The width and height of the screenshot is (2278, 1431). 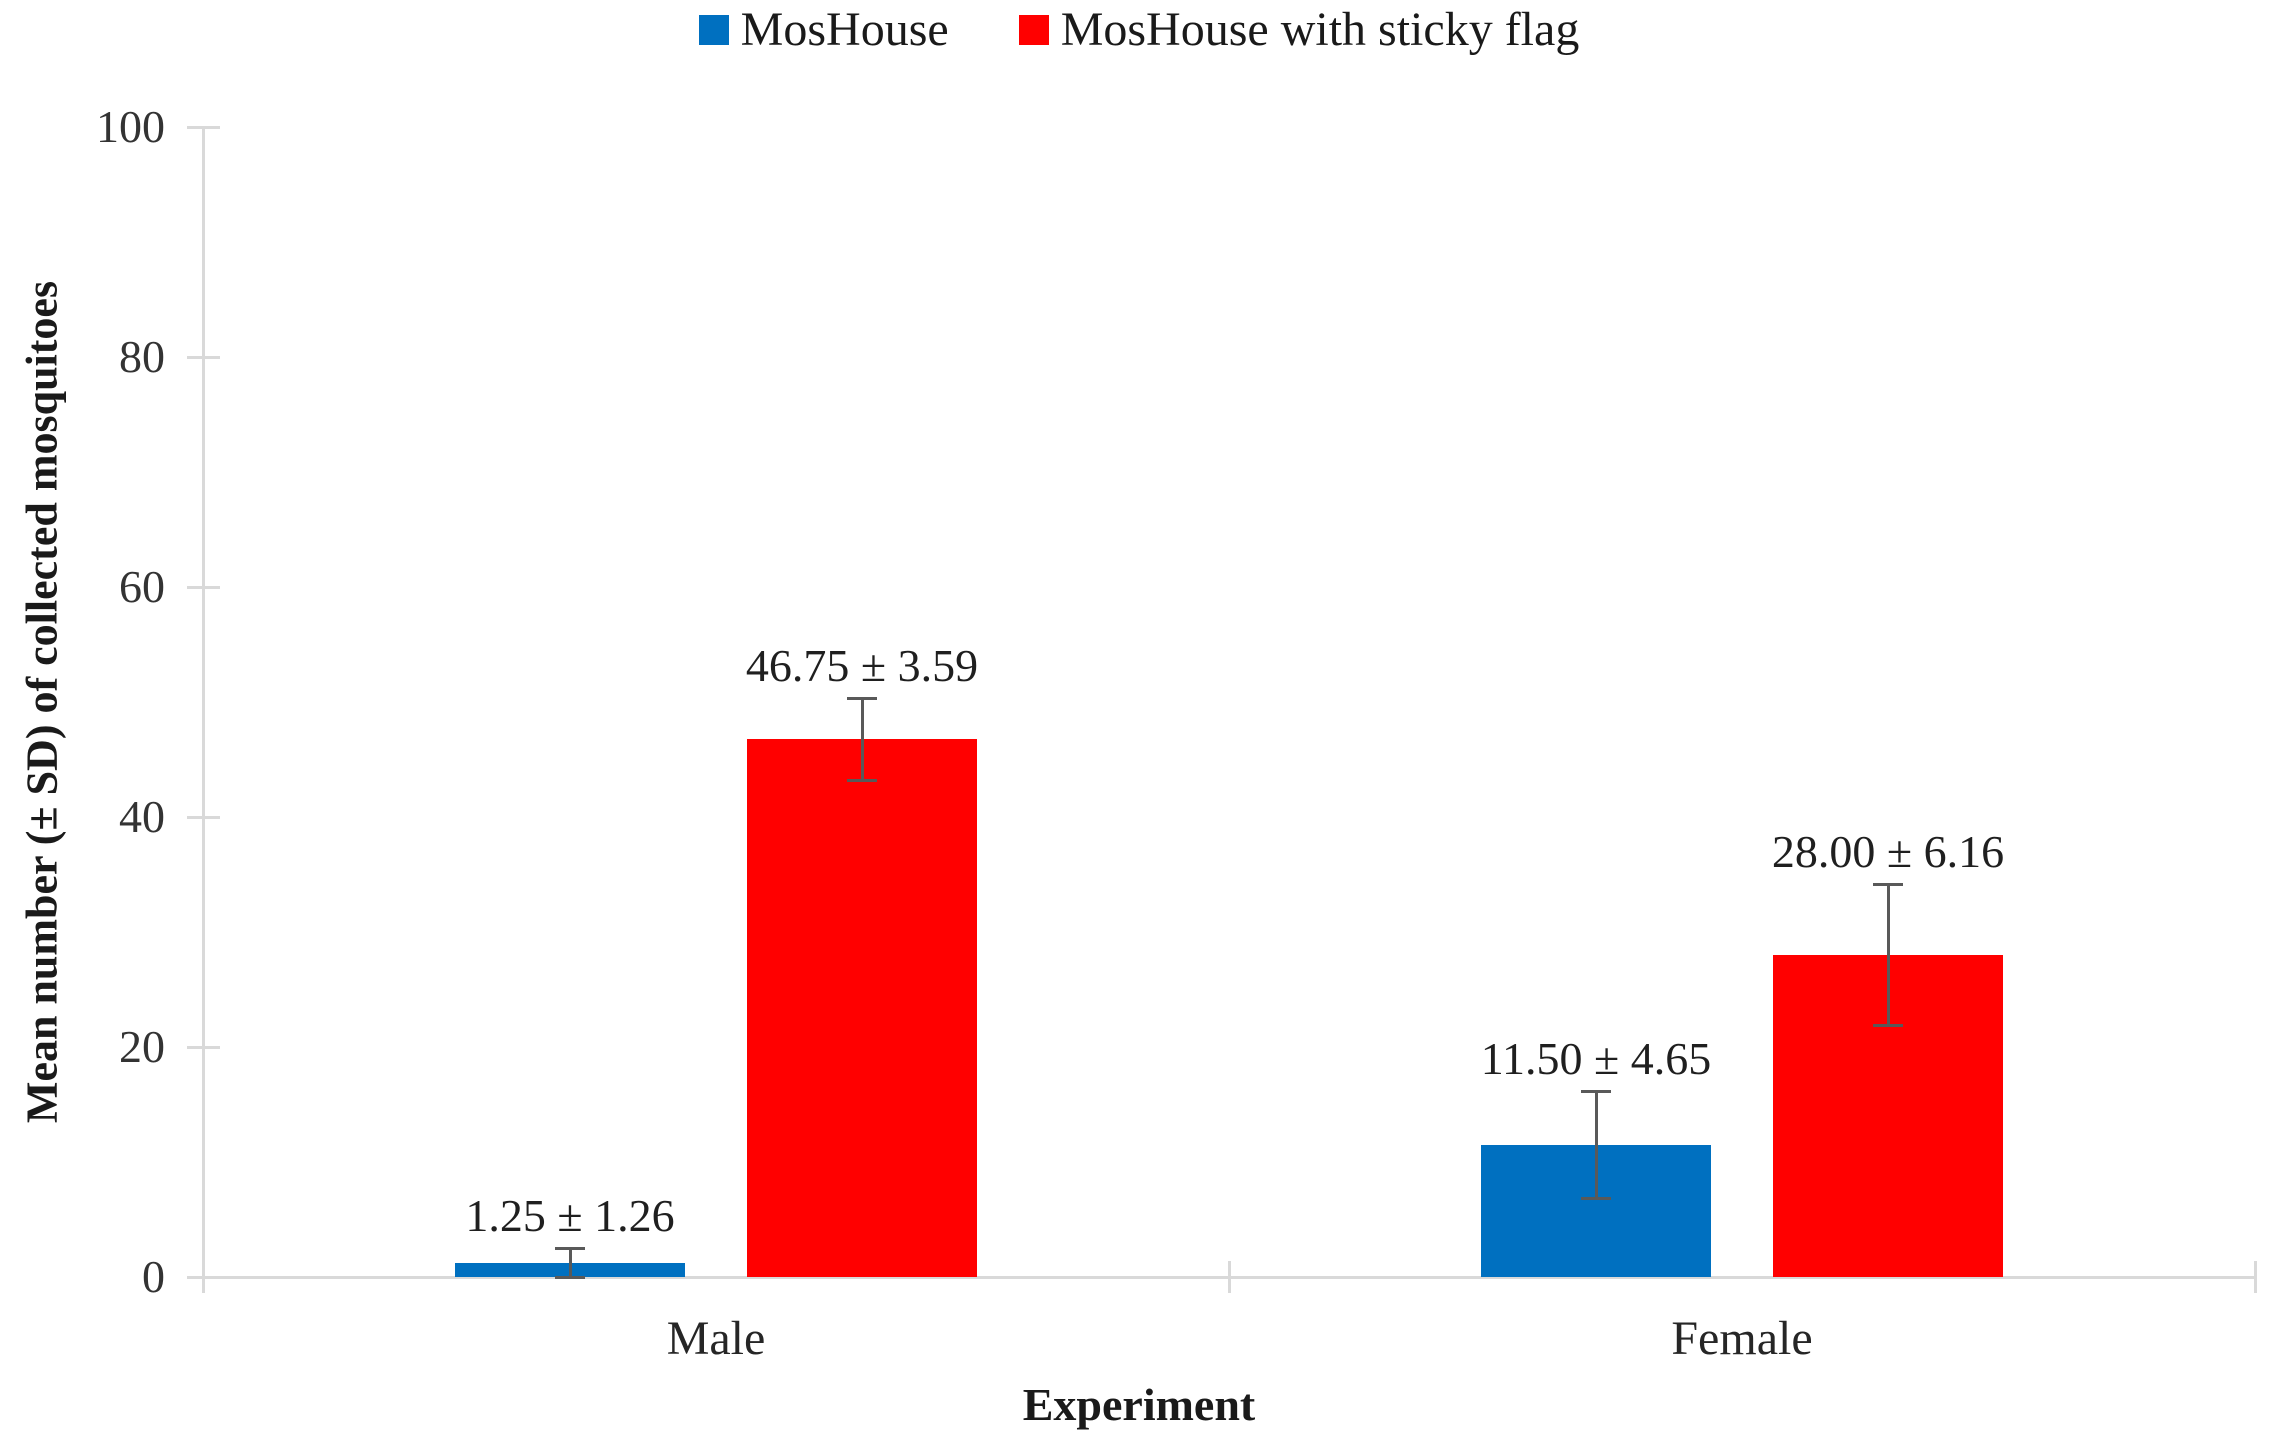 I want to click on y-tick-label: 0, so click(x=153, y=1276).